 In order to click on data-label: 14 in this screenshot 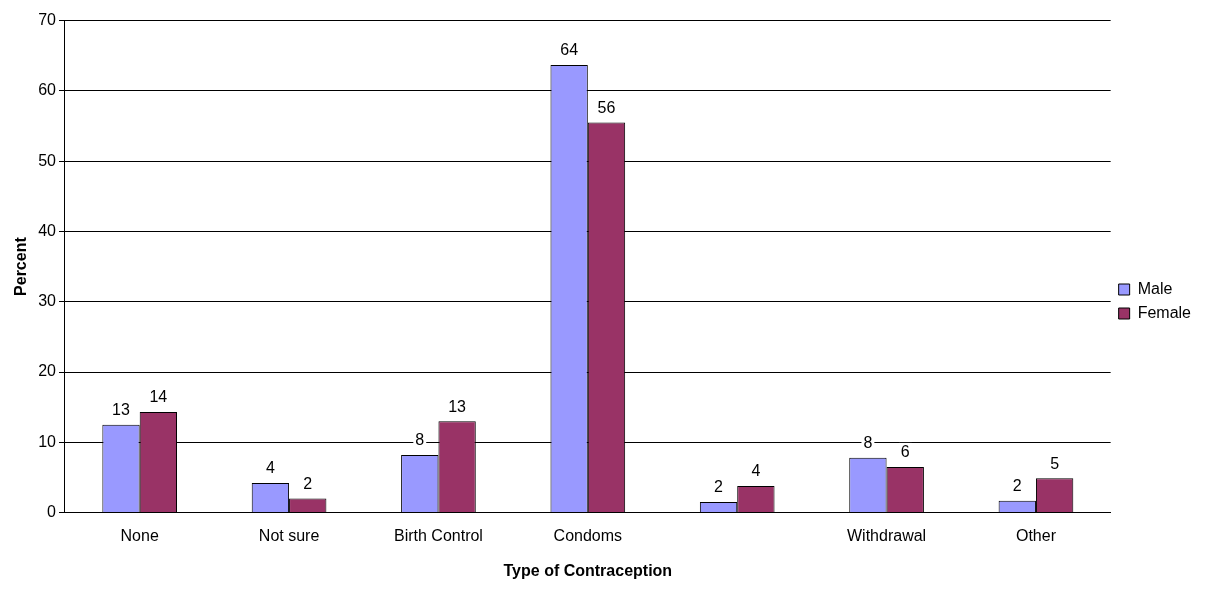, I will do `click(158, 397)`.